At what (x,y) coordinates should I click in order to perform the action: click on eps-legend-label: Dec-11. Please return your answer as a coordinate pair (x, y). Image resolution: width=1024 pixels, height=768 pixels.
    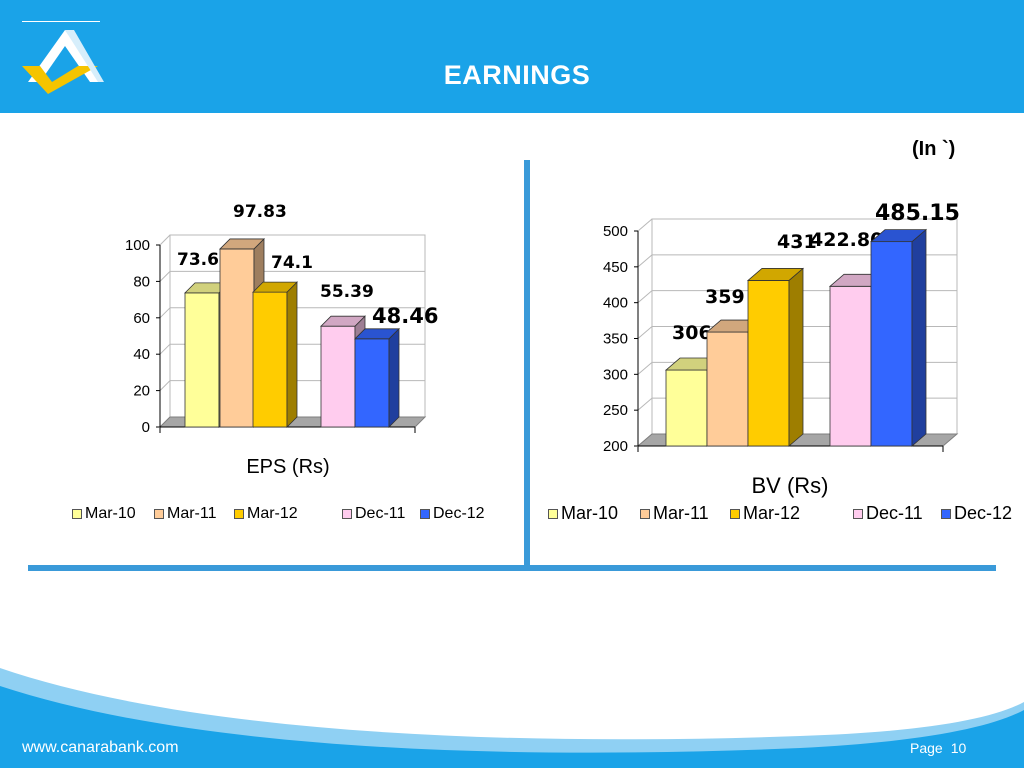
    Looking at the image, I should click on (380, 513).